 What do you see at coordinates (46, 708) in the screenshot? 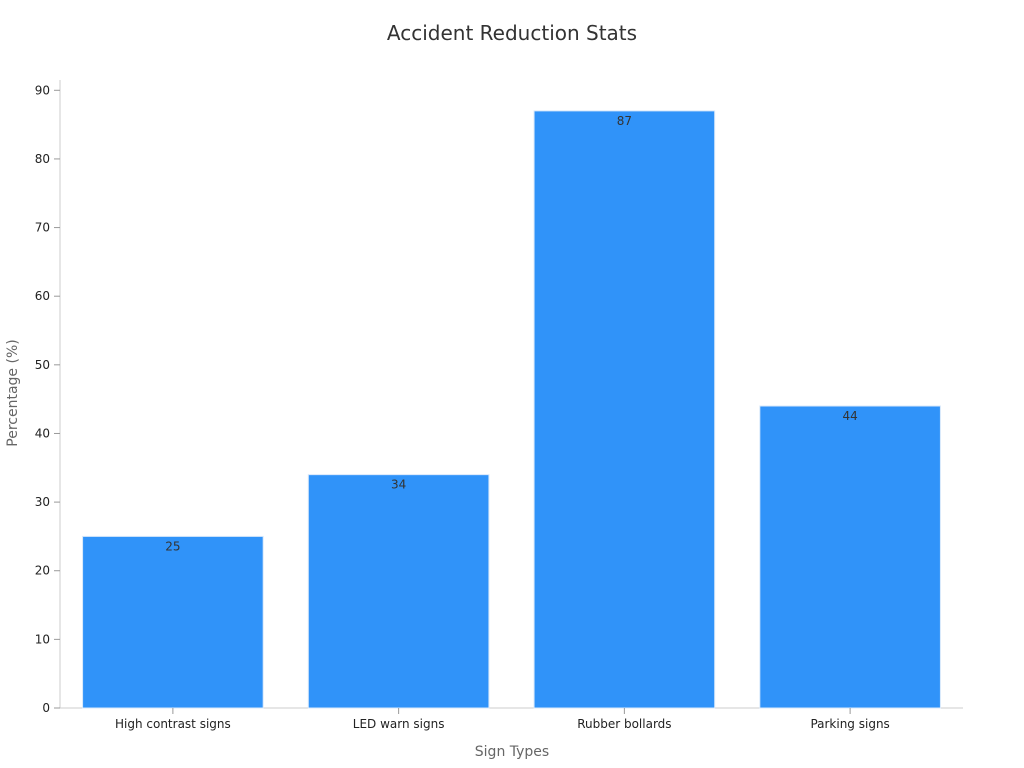
I see `y-tick-label: 0` at bounding box center [46, 708].